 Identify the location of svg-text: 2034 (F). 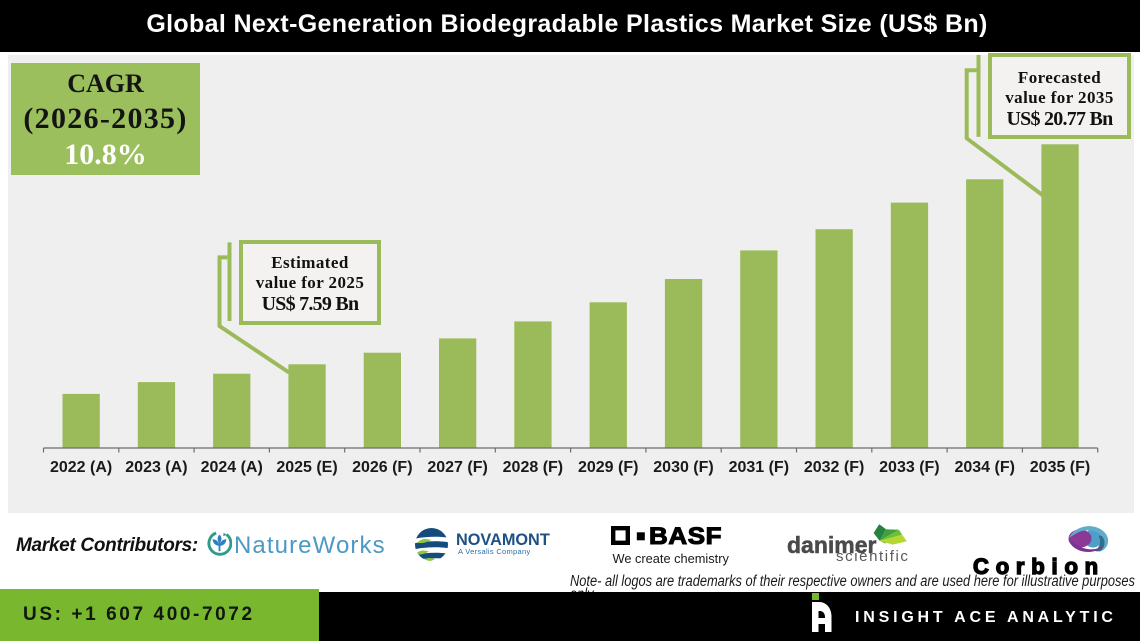
(984, 467).